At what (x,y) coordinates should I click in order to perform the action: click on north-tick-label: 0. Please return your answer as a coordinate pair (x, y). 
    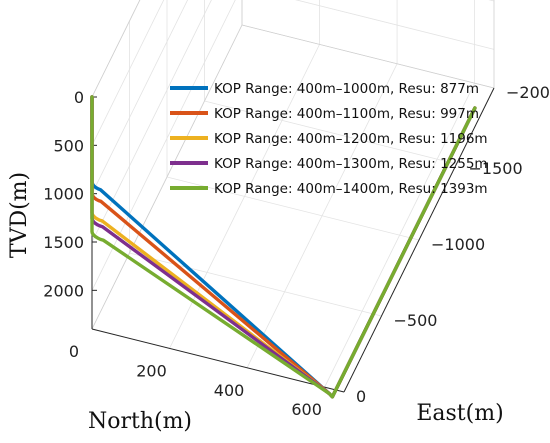
    Looking at the image, I should click on (74, 351).